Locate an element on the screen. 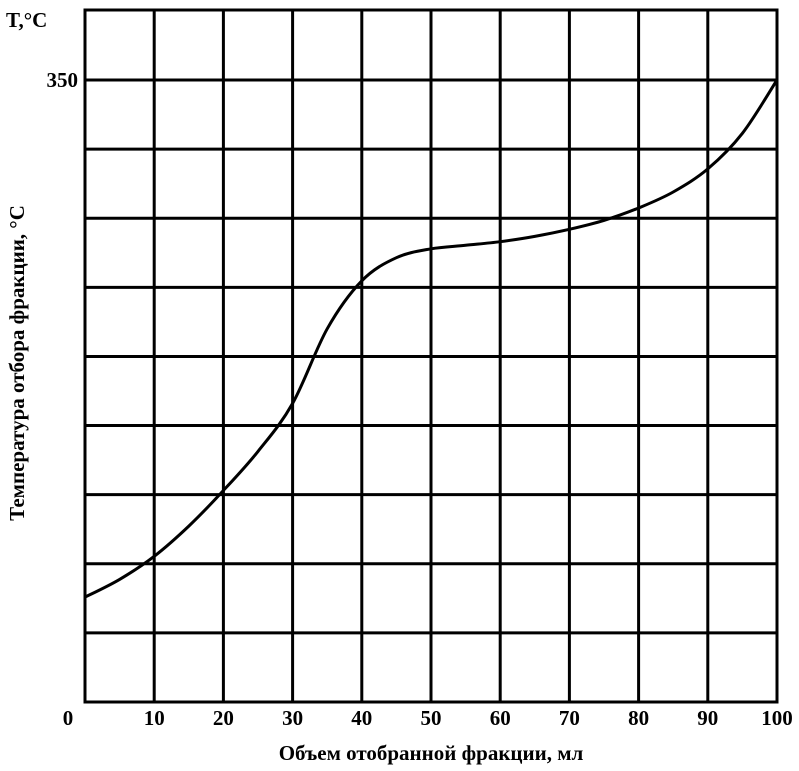 The width and height of the screenshot is (799, 771). x-tick-label: 90 is located at coordinates (707, 718).